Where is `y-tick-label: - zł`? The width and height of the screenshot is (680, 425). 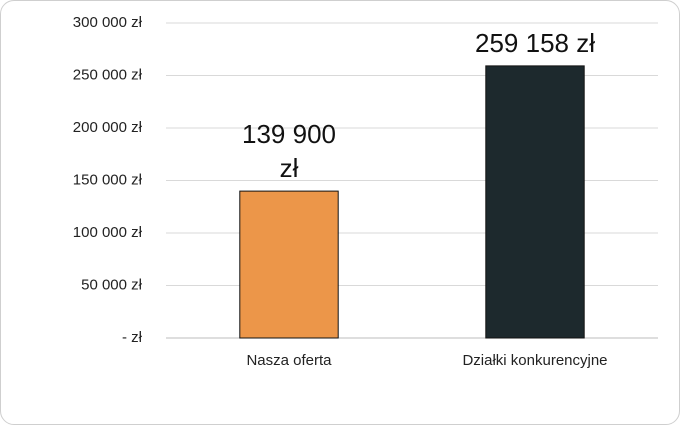 y-tick-label: - zł is located at coordinates (132, 337).